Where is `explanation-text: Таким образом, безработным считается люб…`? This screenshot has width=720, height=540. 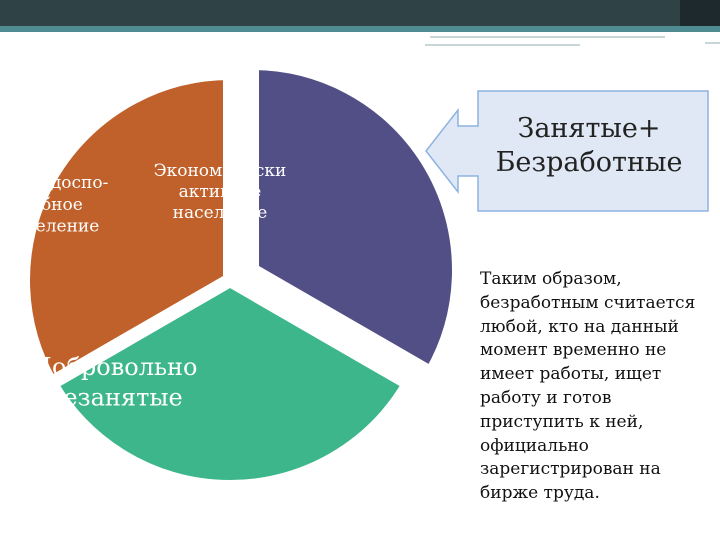 explanation-text: Таким образом, безработным считается люб… is located at coordinates (588, 386).